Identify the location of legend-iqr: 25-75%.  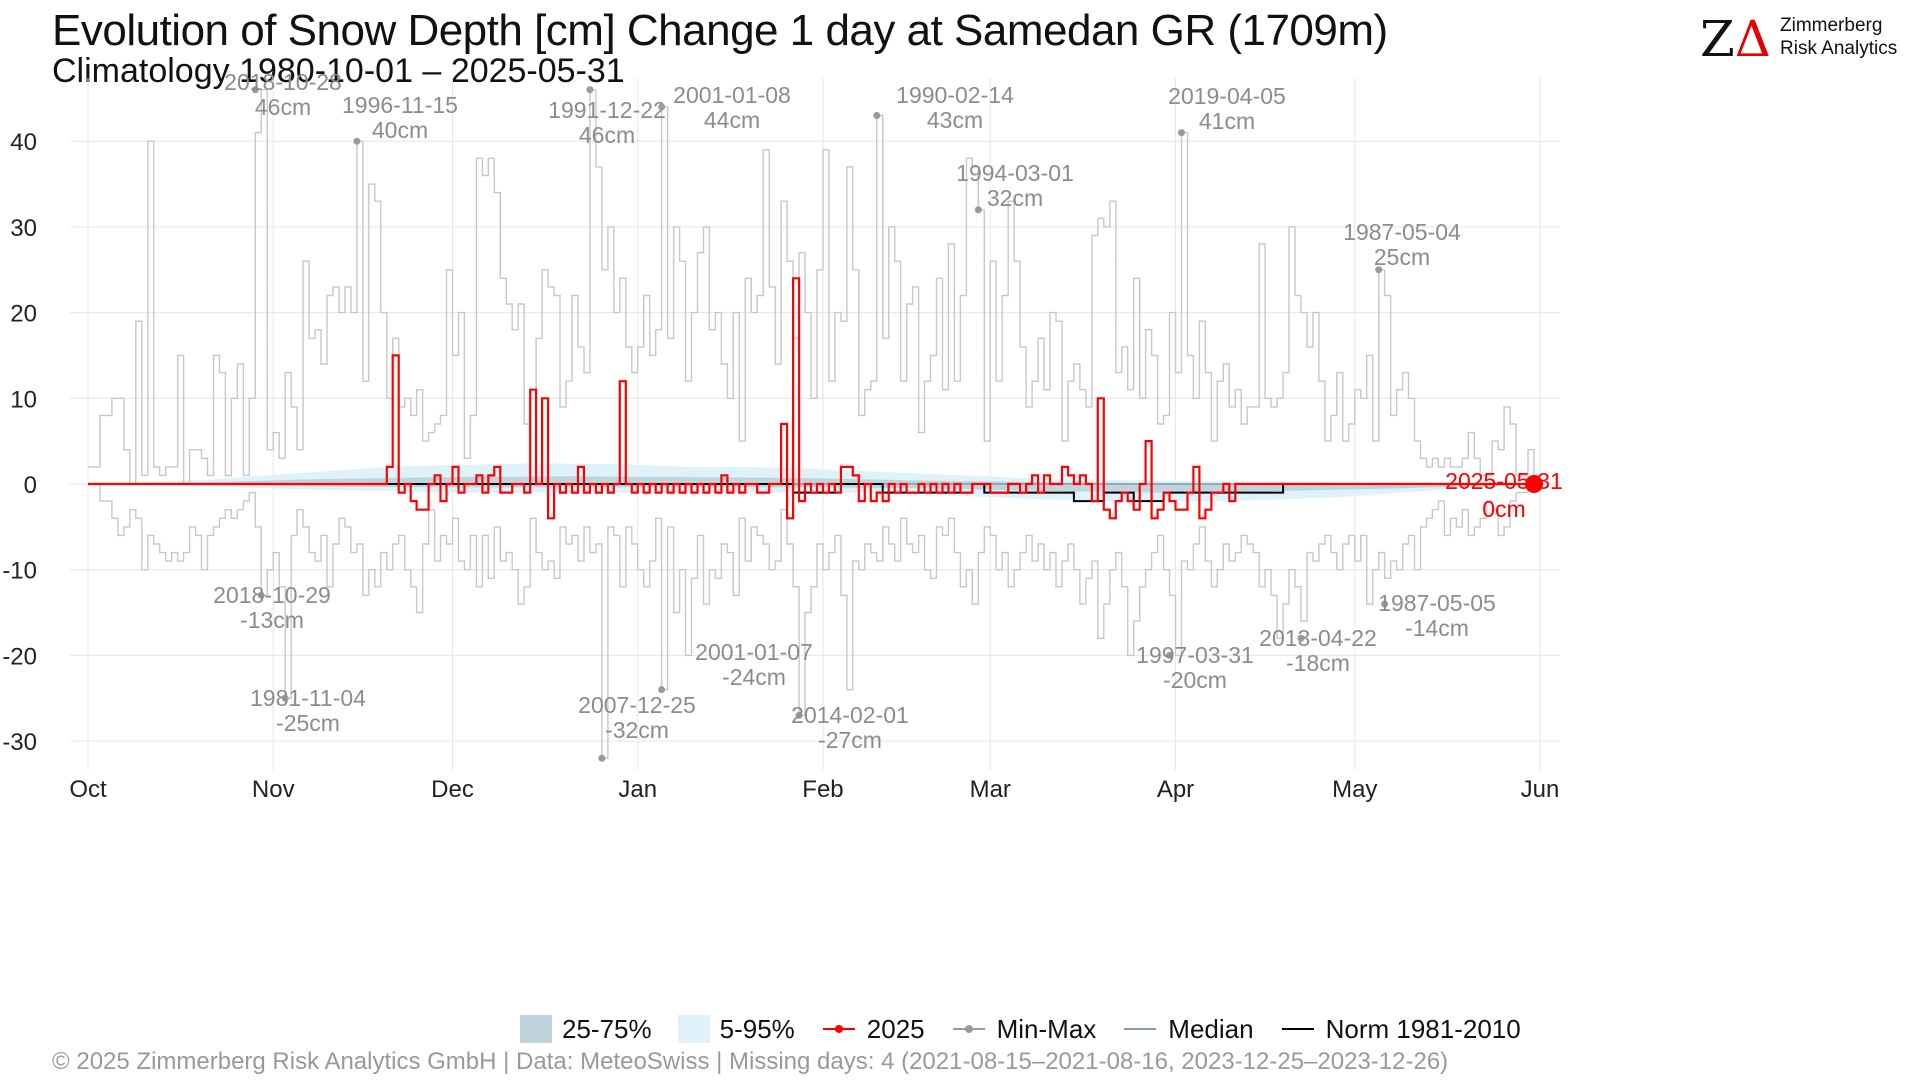
(586, 1029).